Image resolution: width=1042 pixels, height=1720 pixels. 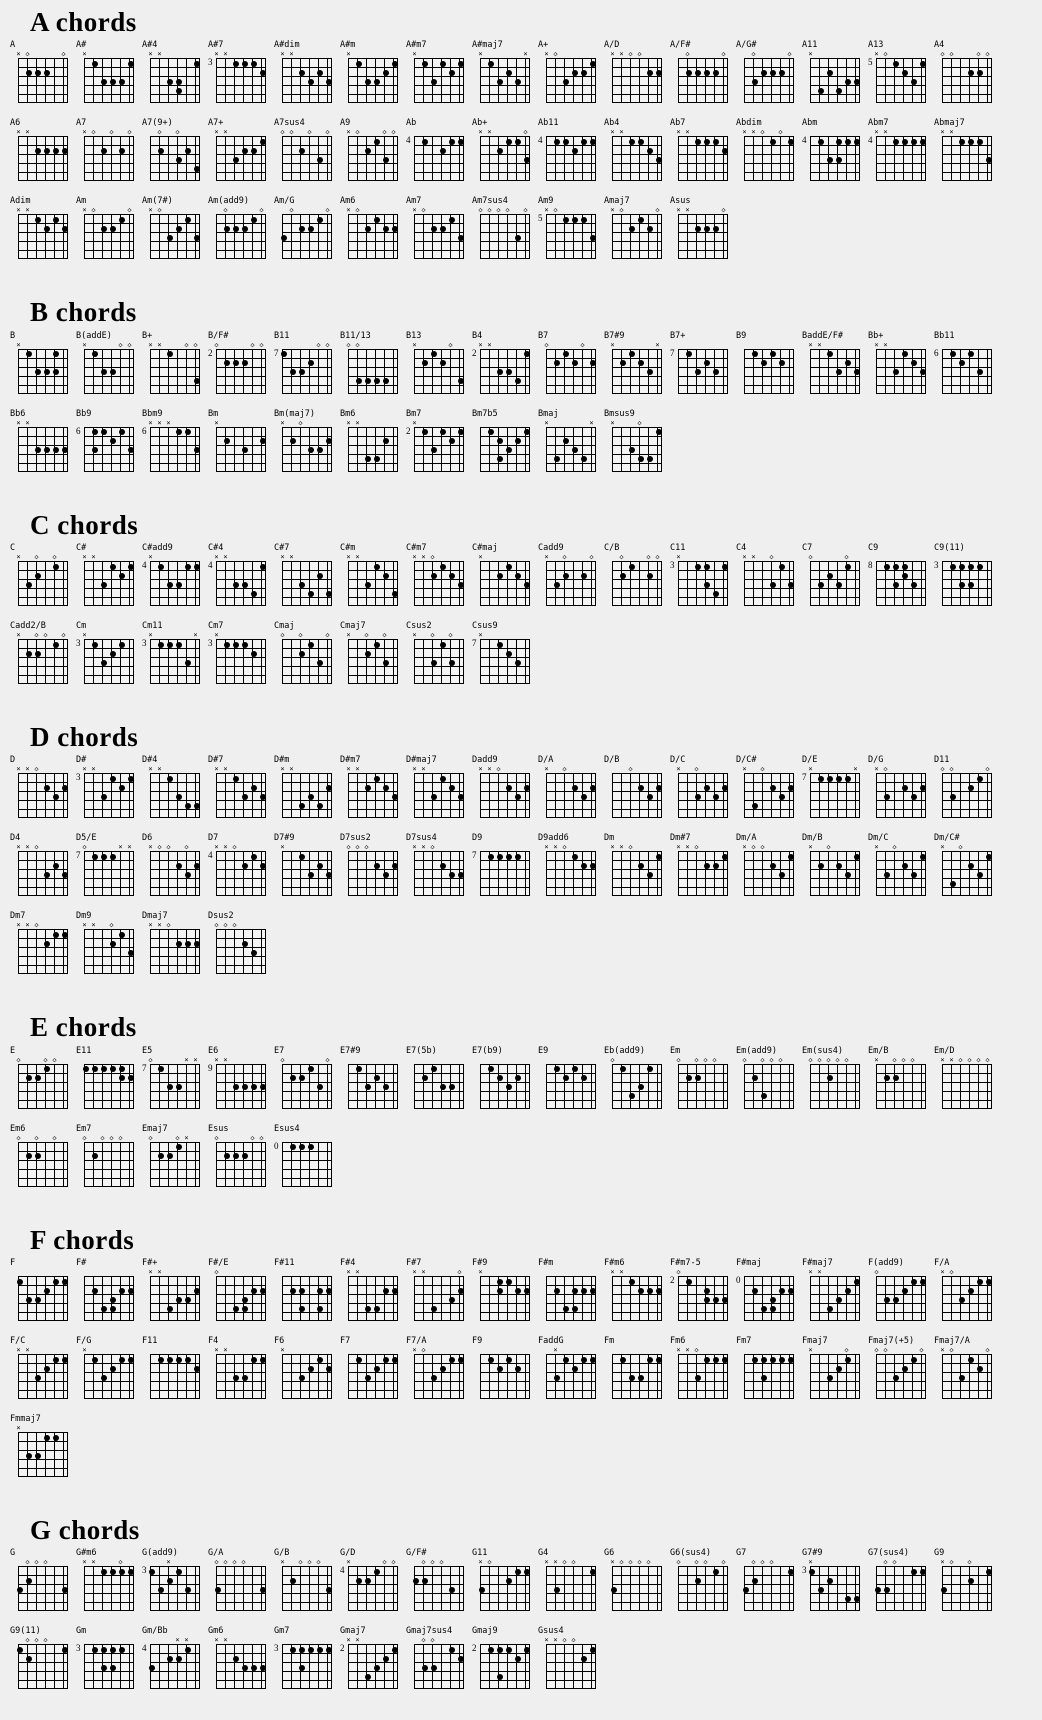 I want to click on chord-diagram: Gm/Bb × × 4, so click(x=175, y=1661).